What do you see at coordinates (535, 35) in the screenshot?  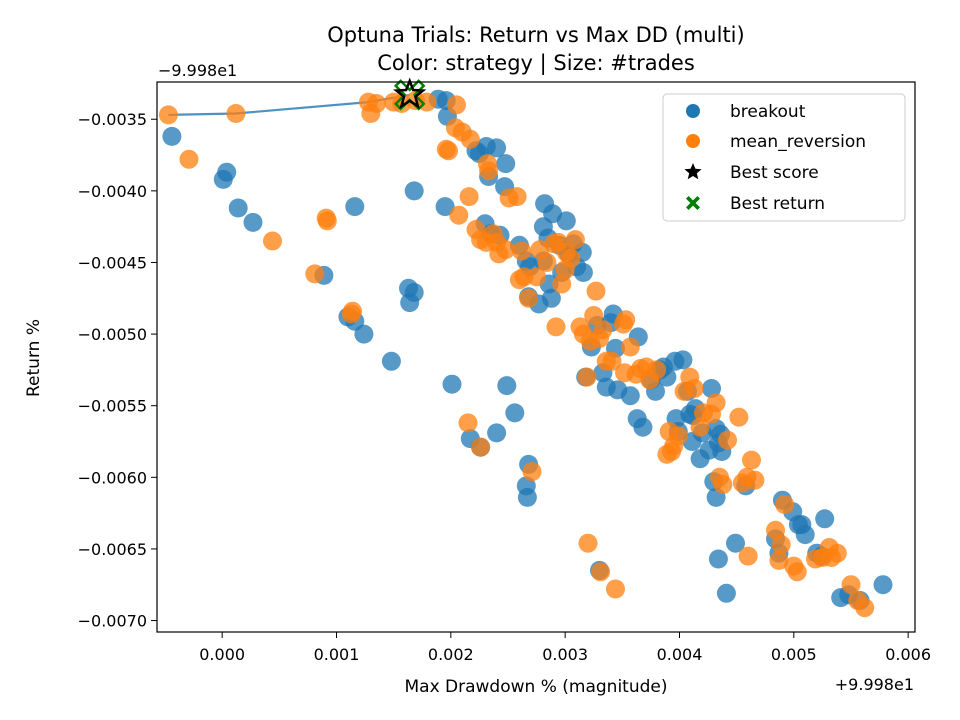 I see `chart-title: Optuna Trials: Return vs Max DD (multi)` at bounding box center [535, 35].